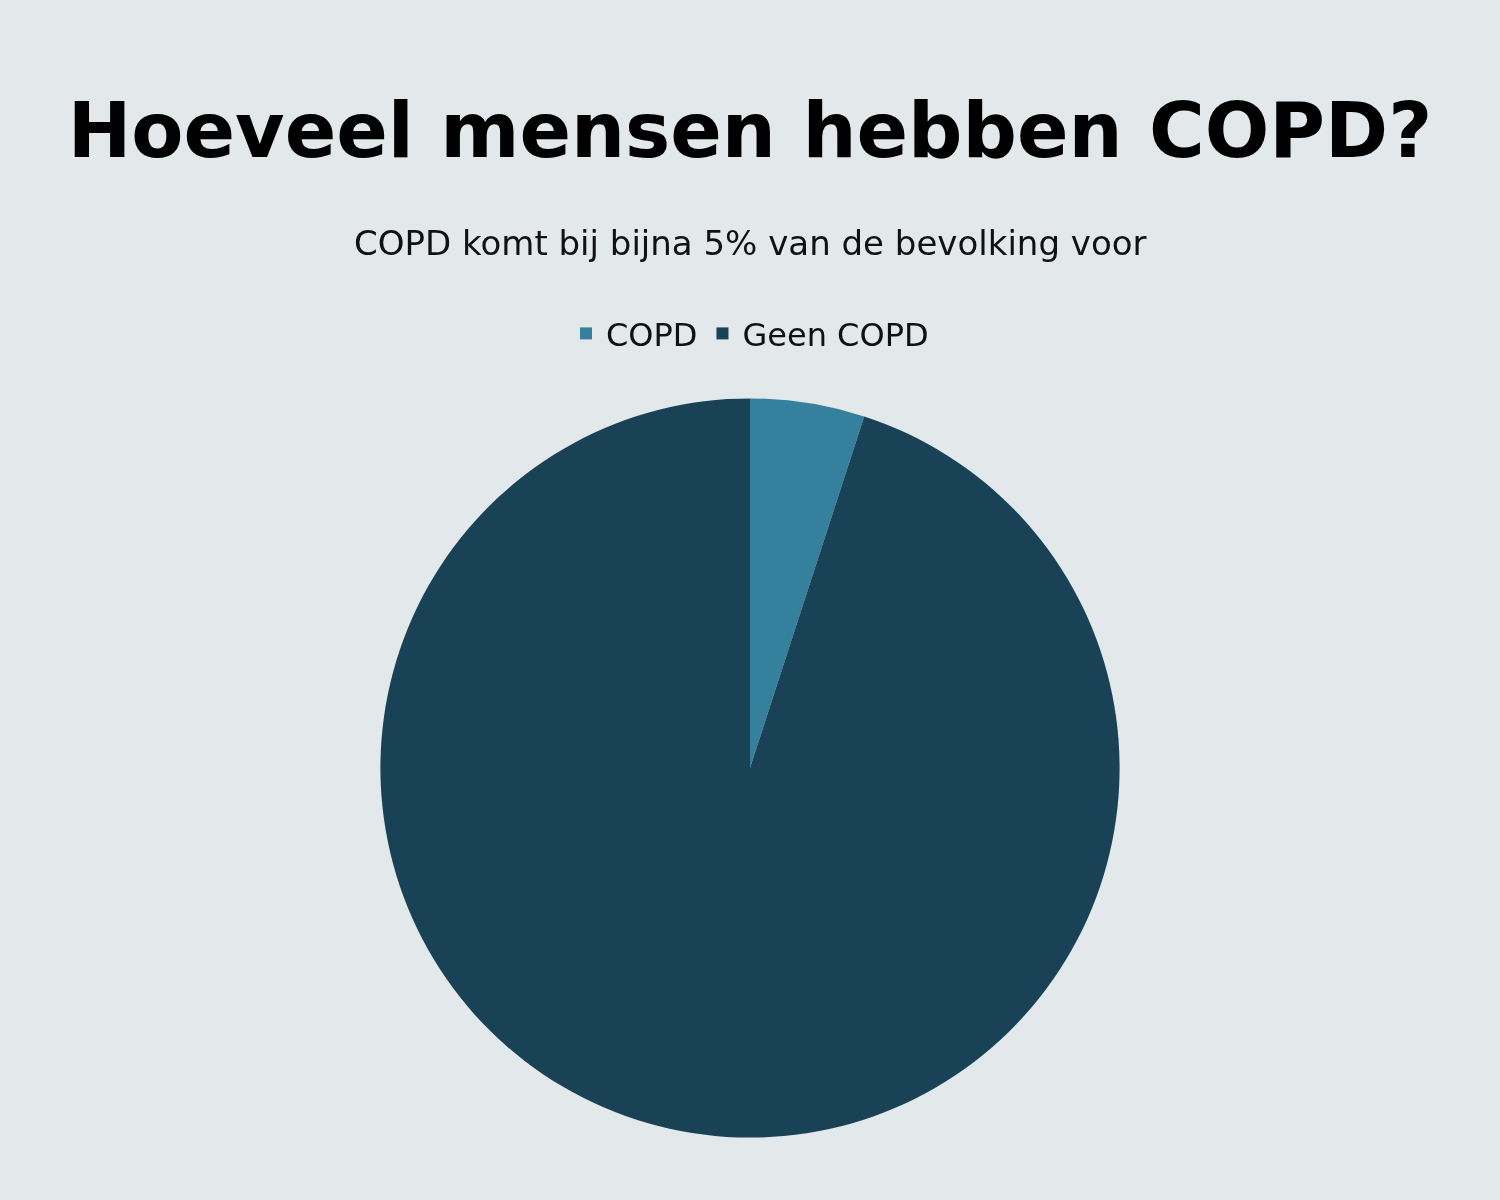 The image size is (1500, 1200). What do you see at coordinates (652, 334) in the screenshot?
I see `legend-label: COPD` at bounding box center [652, 334].